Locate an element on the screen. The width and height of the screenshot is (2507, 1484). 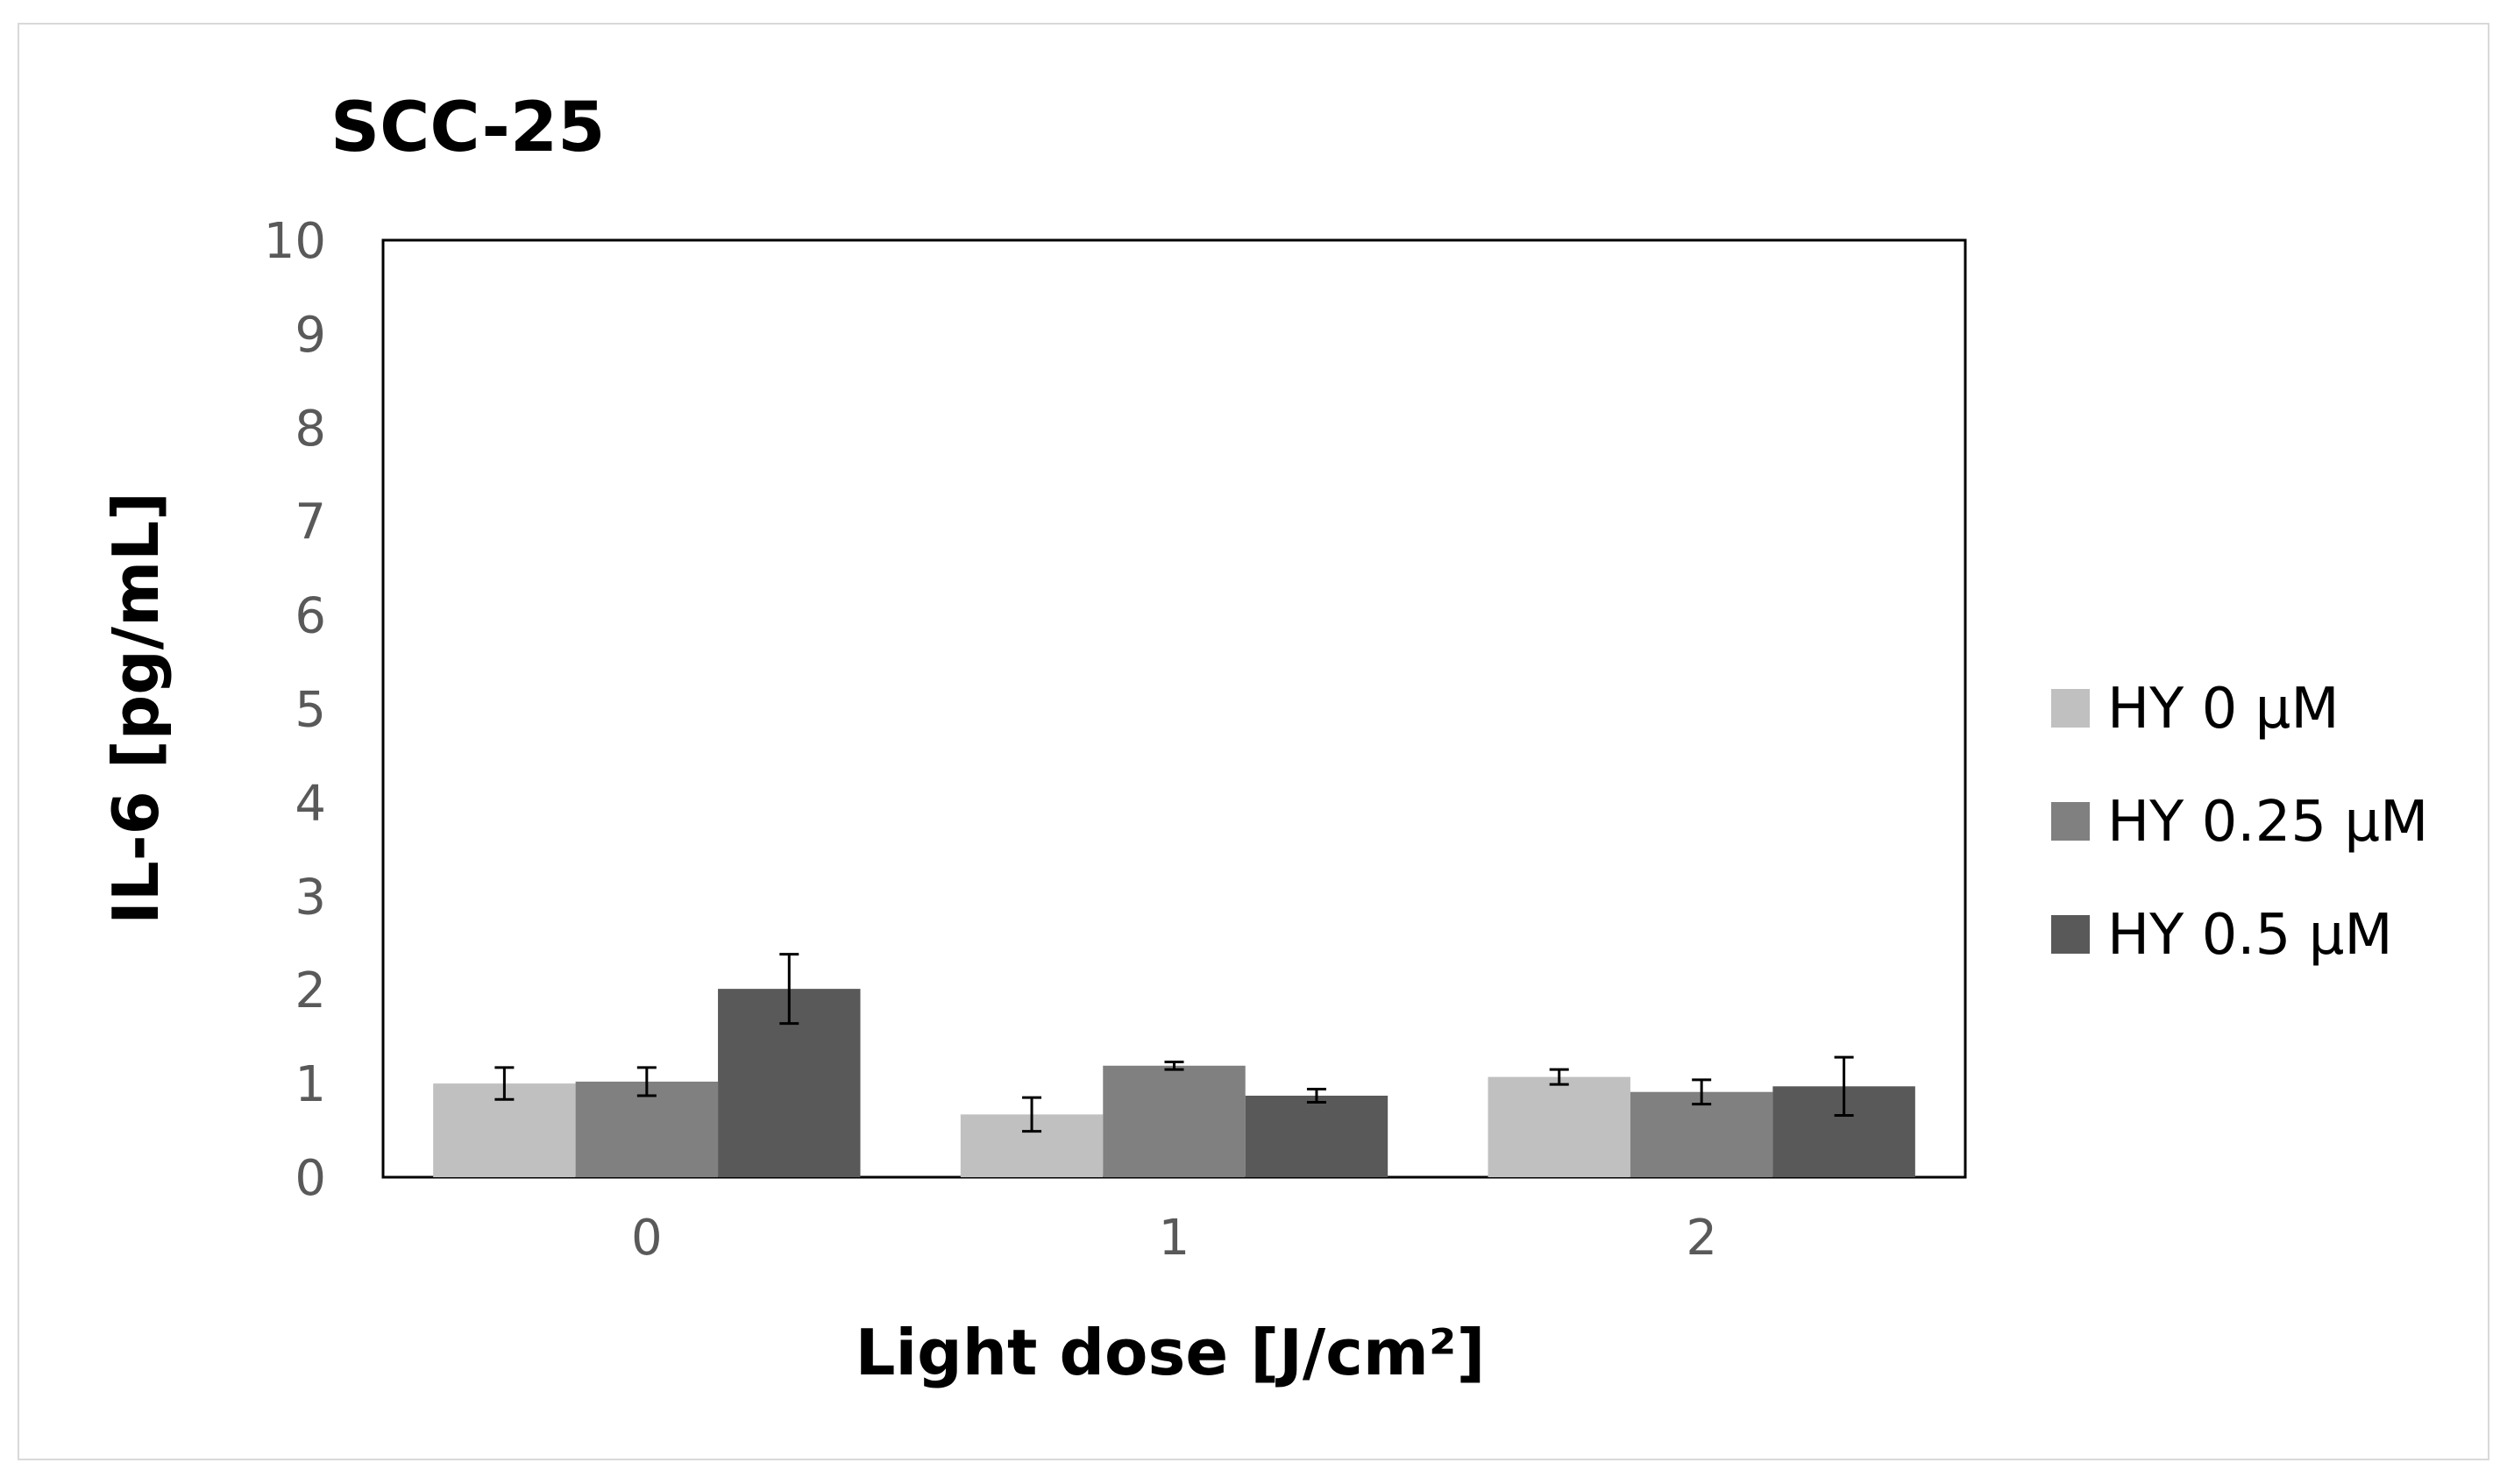
bars-layer is located at coordinates (1174, 1083).